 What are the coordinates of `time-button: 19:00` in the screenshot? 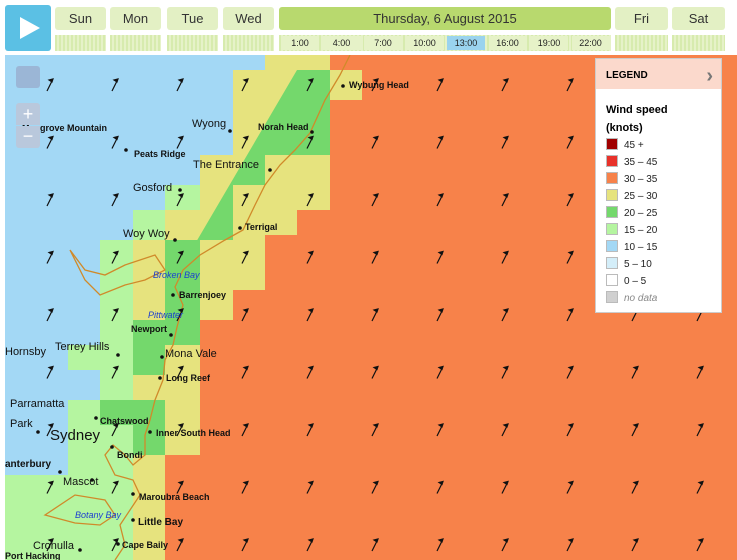 It's located at (549, 43).